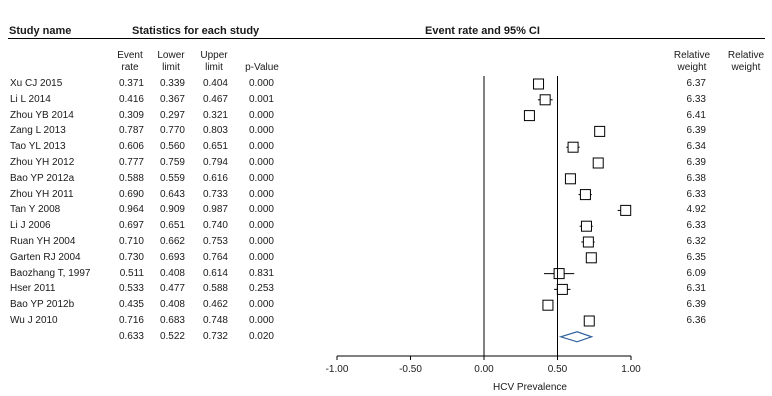 This screenshot has height=396, width=772. I want to click on upper-limit-cell: 0.651, so click(215, 147).